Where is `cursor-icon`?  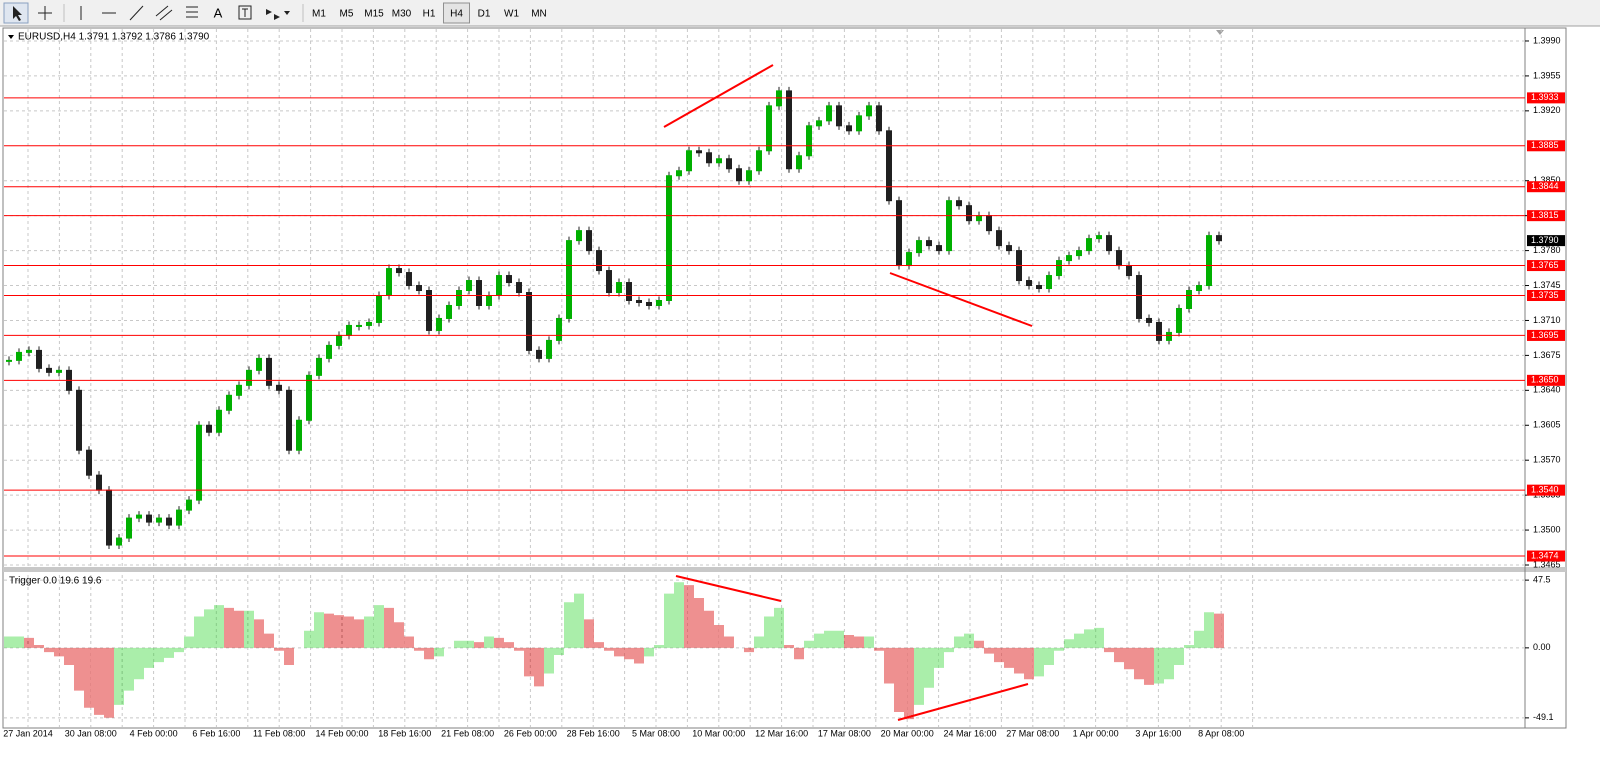
cursor-icon is located at coordinates (17, 13).